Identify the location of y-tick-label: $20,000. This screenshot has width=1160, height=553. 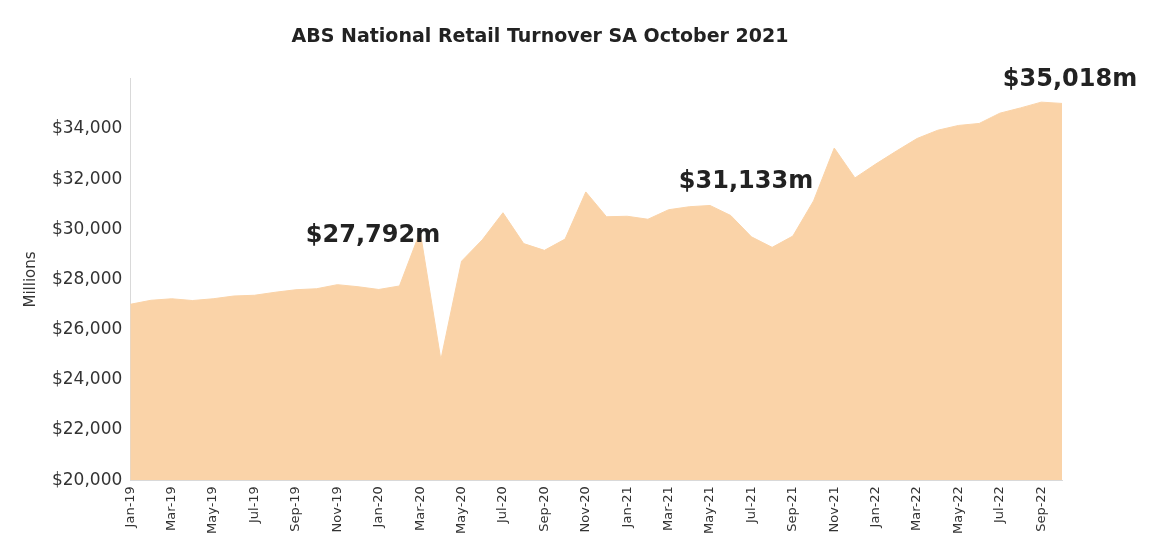
(87, 478).